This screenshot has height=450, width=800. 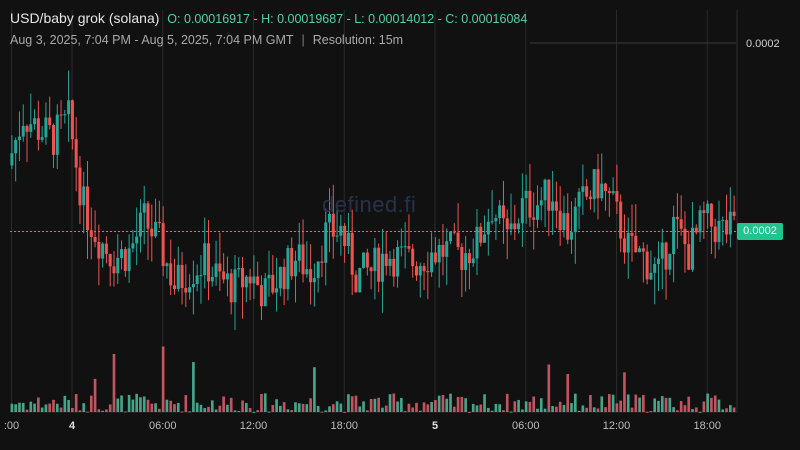 I want to click on x-tick-label: 18:00, so click(x=344, y=426).